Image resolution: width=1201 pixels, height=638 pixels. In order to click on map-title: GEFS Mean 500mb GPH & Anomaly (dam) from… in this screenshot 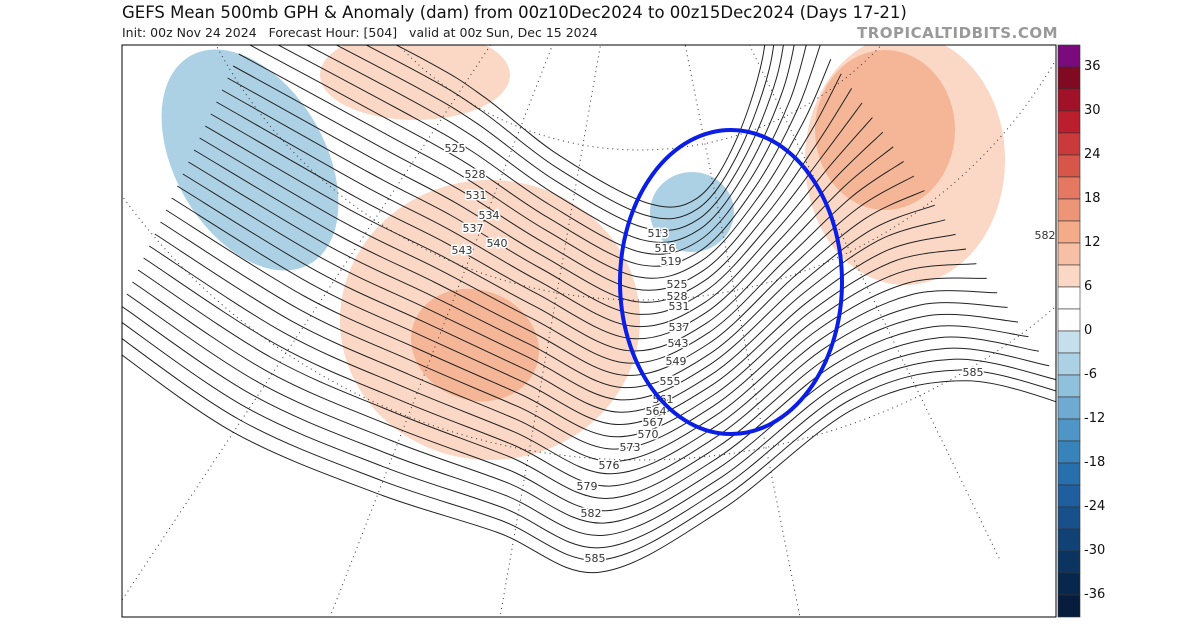, I will do `click(514, 12)`.